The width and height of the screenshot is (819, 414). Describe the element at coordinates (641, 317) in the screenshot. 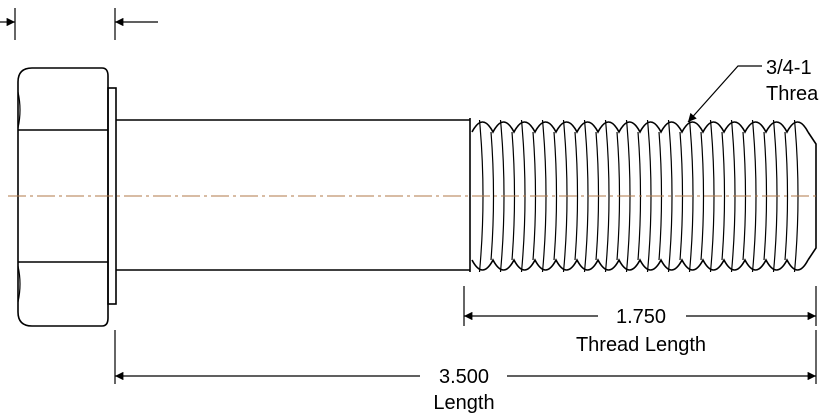

I see `thread-length-value: 1.750` at that location.